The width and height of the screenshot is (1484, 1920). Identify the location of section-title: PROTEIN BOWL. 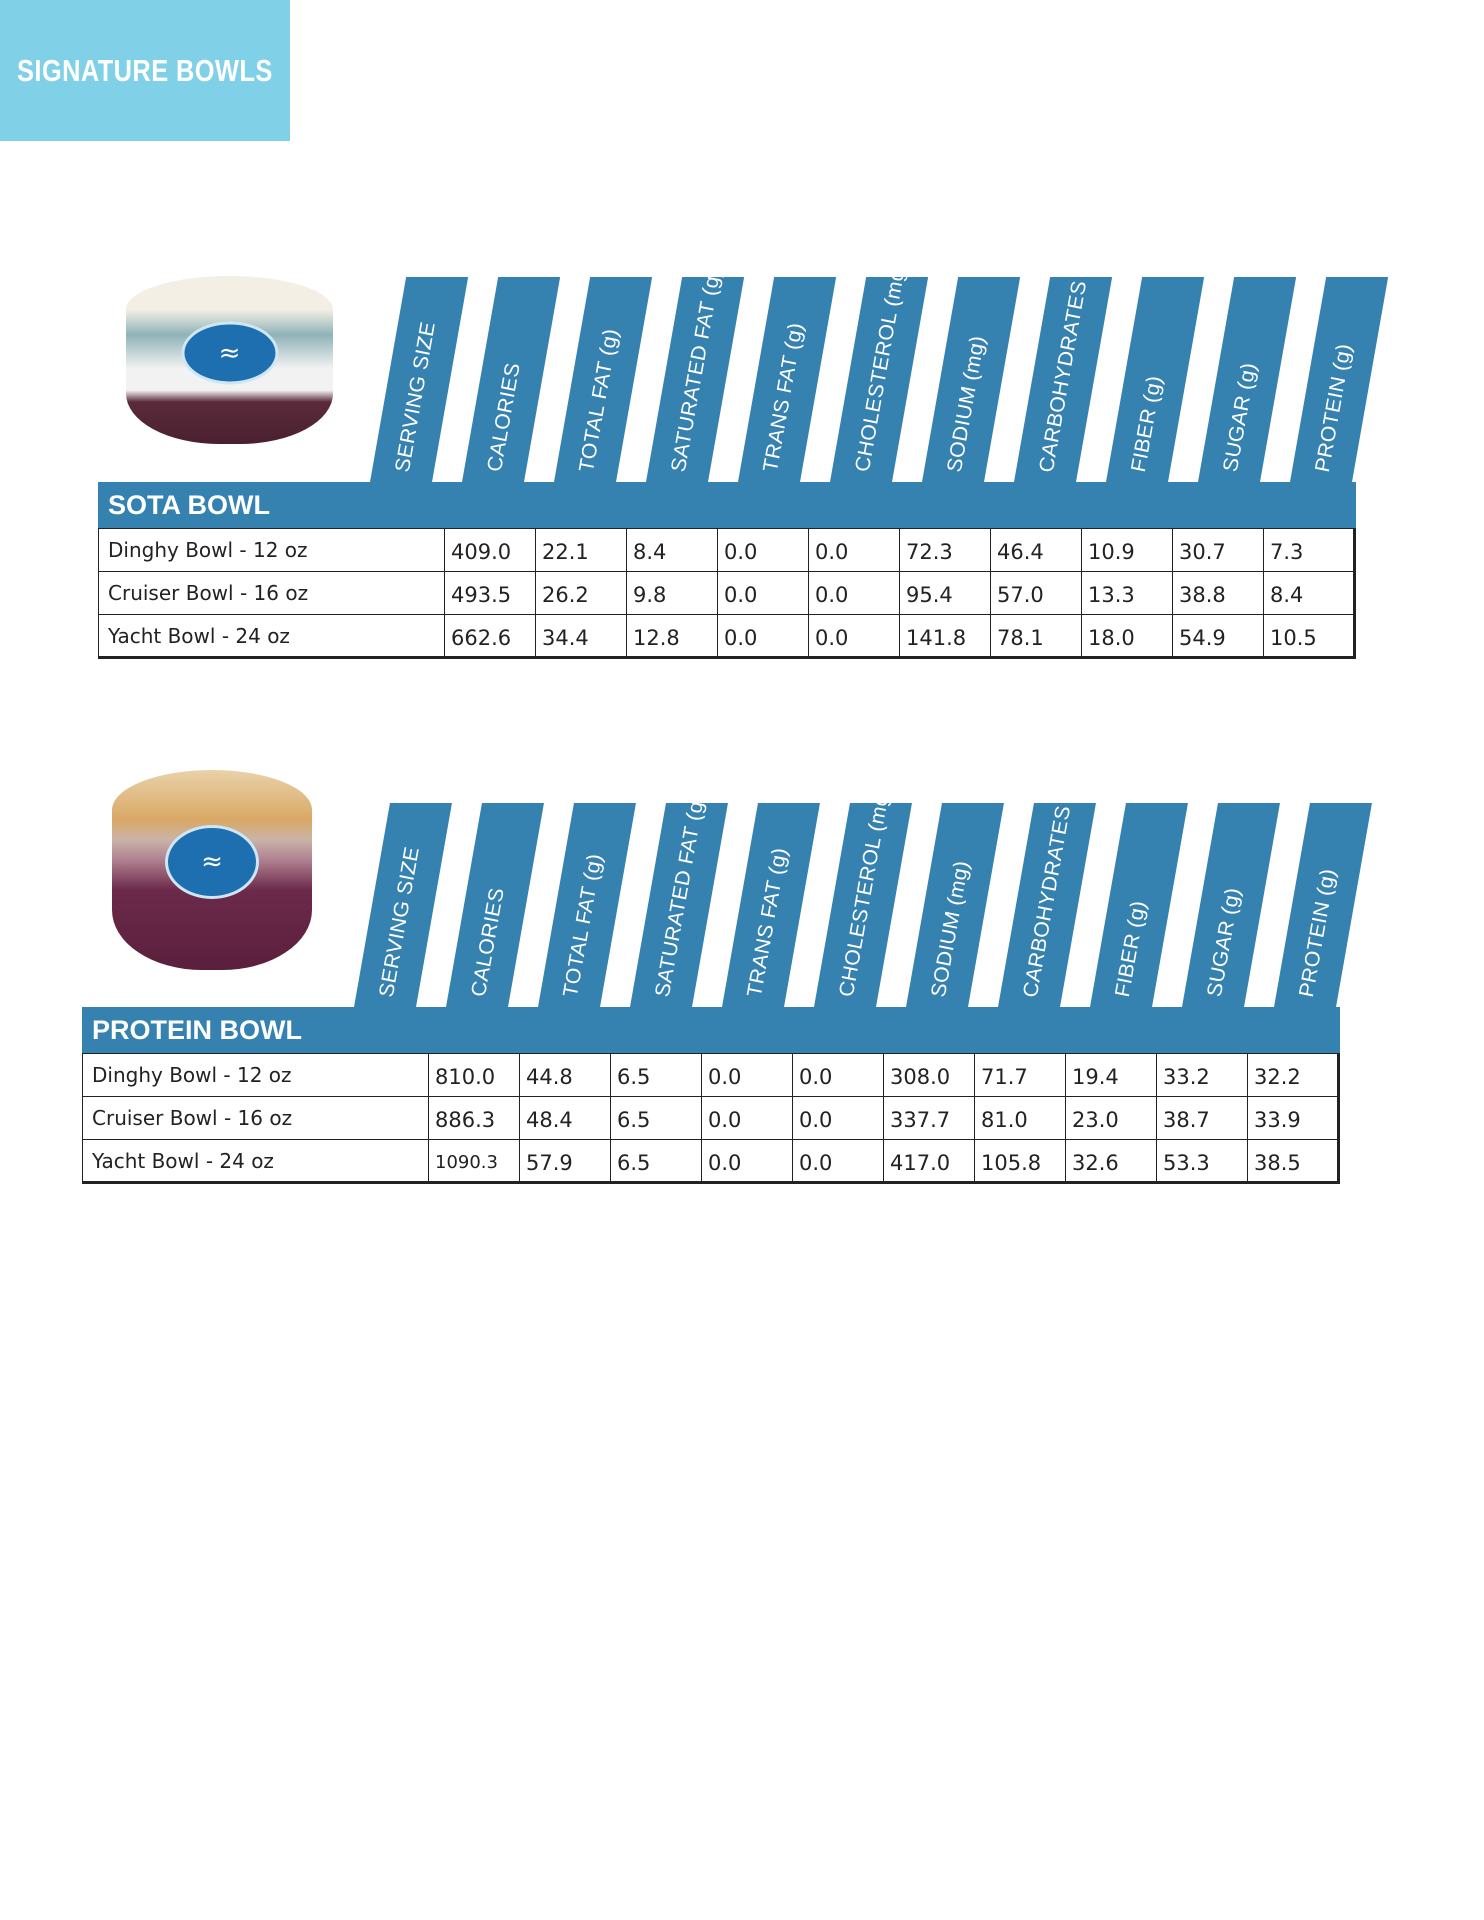
(197, 1029).